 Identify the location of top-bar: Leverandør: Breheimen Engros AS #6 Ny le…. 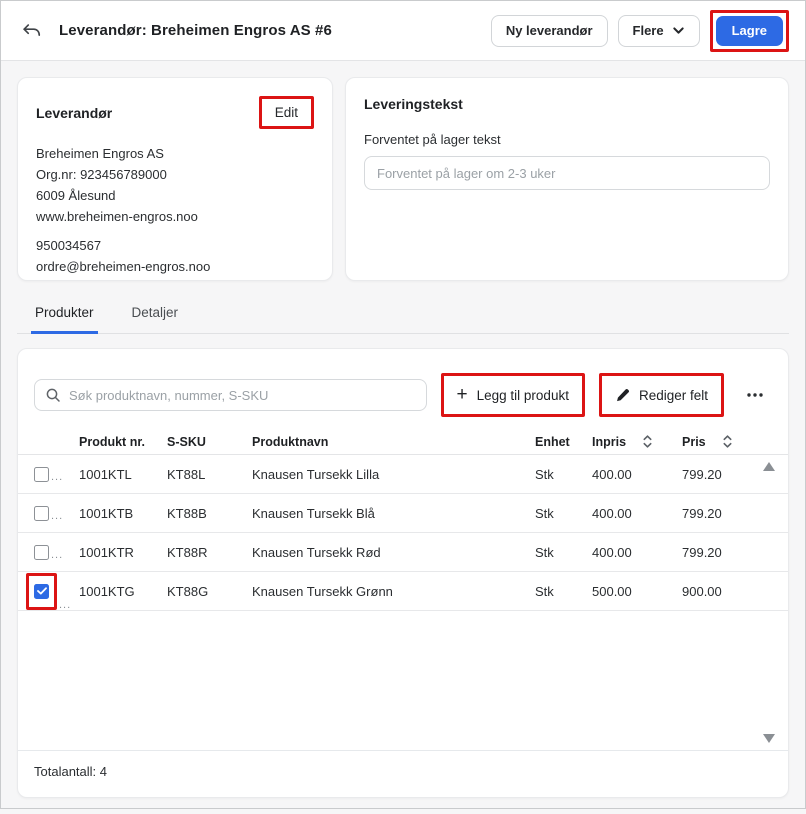
(403, 31).